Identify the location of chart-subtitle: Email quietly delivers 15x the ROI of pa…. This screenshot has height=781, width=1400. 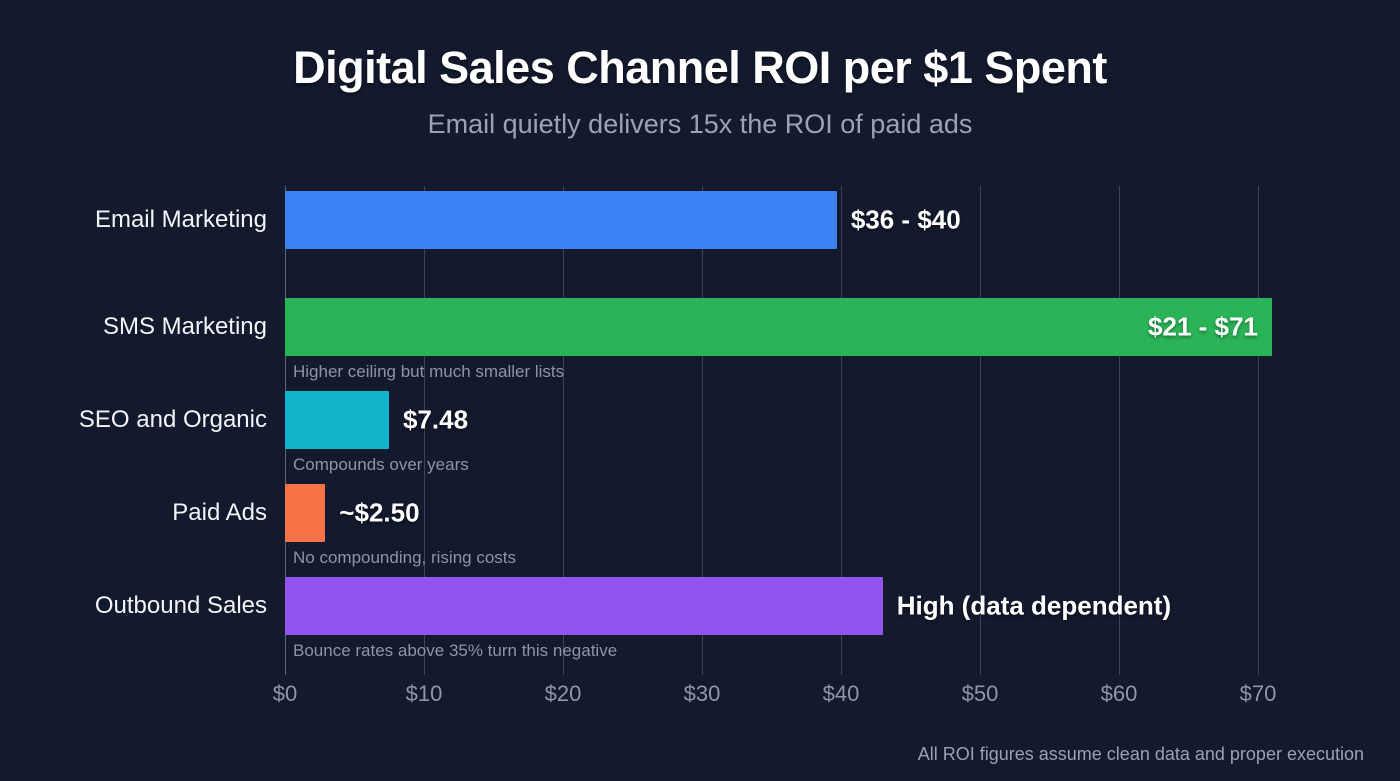
(700, 124).